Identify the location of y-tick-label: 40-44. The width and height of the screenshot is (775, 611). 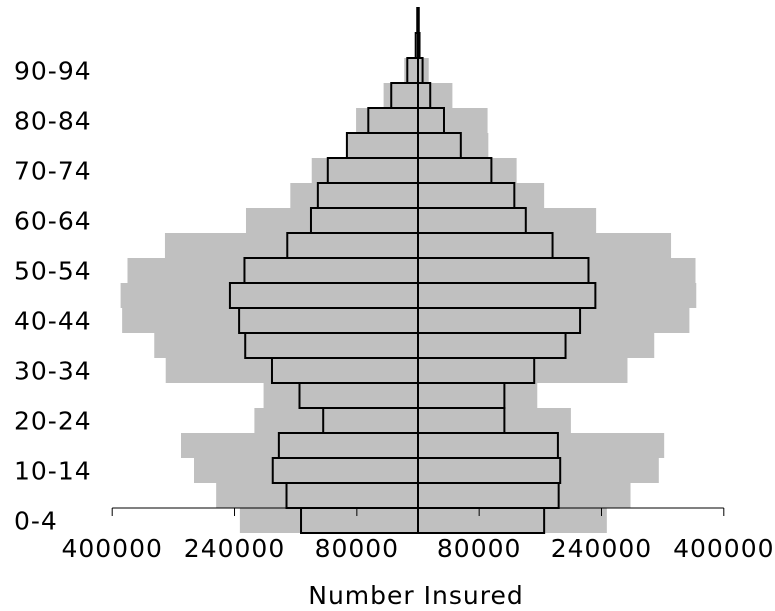
(53, 321).